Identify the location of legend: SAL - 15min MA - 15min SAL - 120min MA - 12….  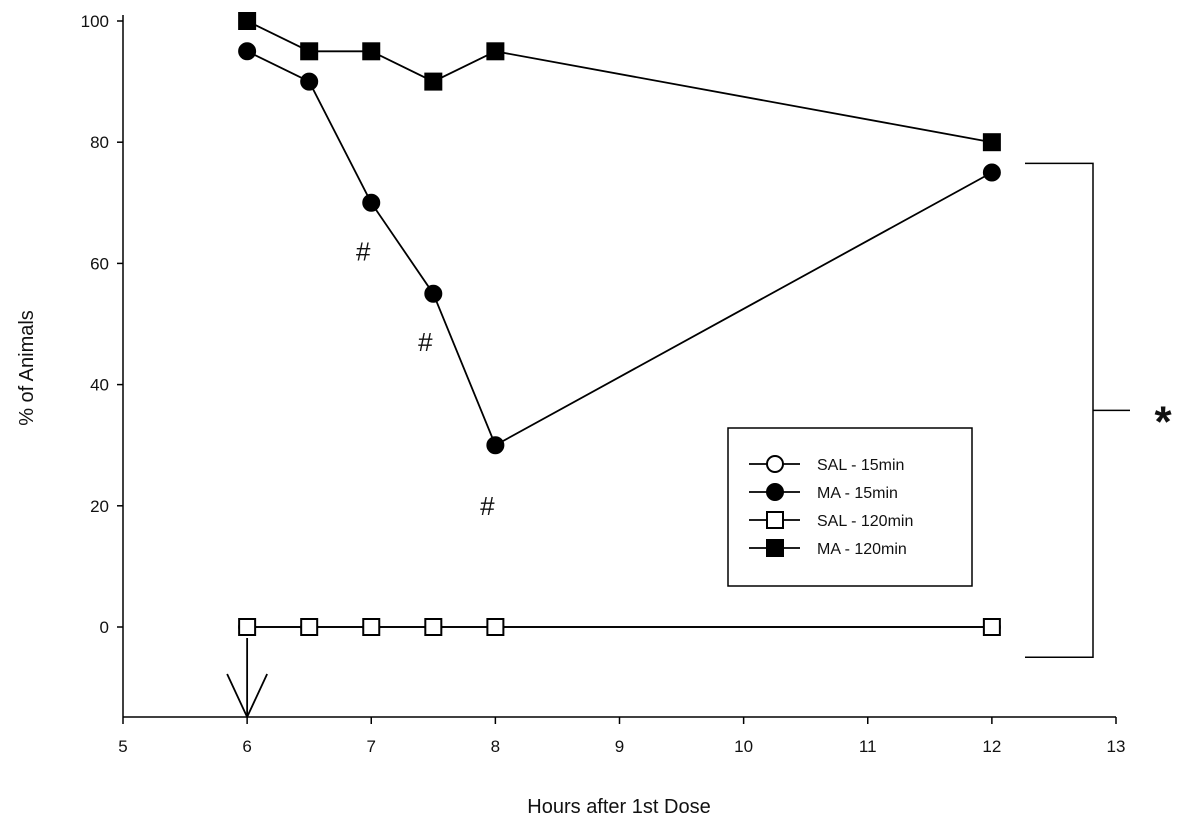
(850, 507).